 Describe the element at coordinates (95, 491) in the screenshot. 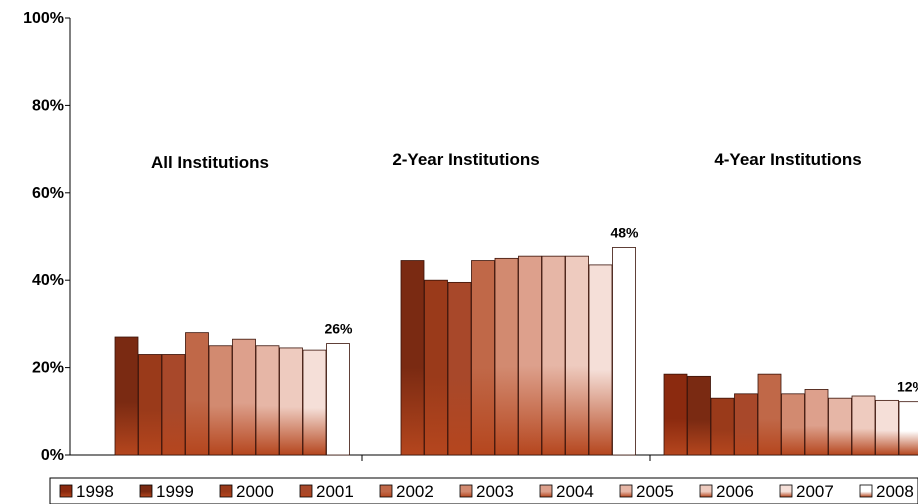

I see `legend-label: 1998` at that location.